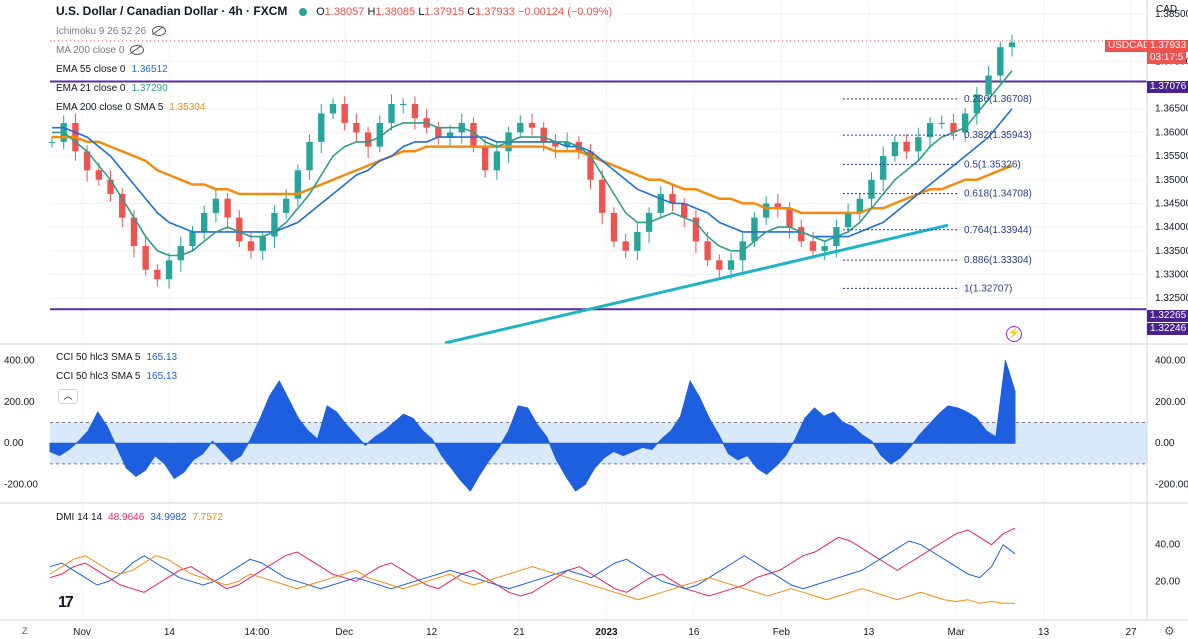 The height and width of the screenshot is (639, 1188). What do you see at coordinates (98, 376) in the screenshot?
I see `cci2-label: CCI 50 hlc3 SMA 5` at bounding box center [98, 376].